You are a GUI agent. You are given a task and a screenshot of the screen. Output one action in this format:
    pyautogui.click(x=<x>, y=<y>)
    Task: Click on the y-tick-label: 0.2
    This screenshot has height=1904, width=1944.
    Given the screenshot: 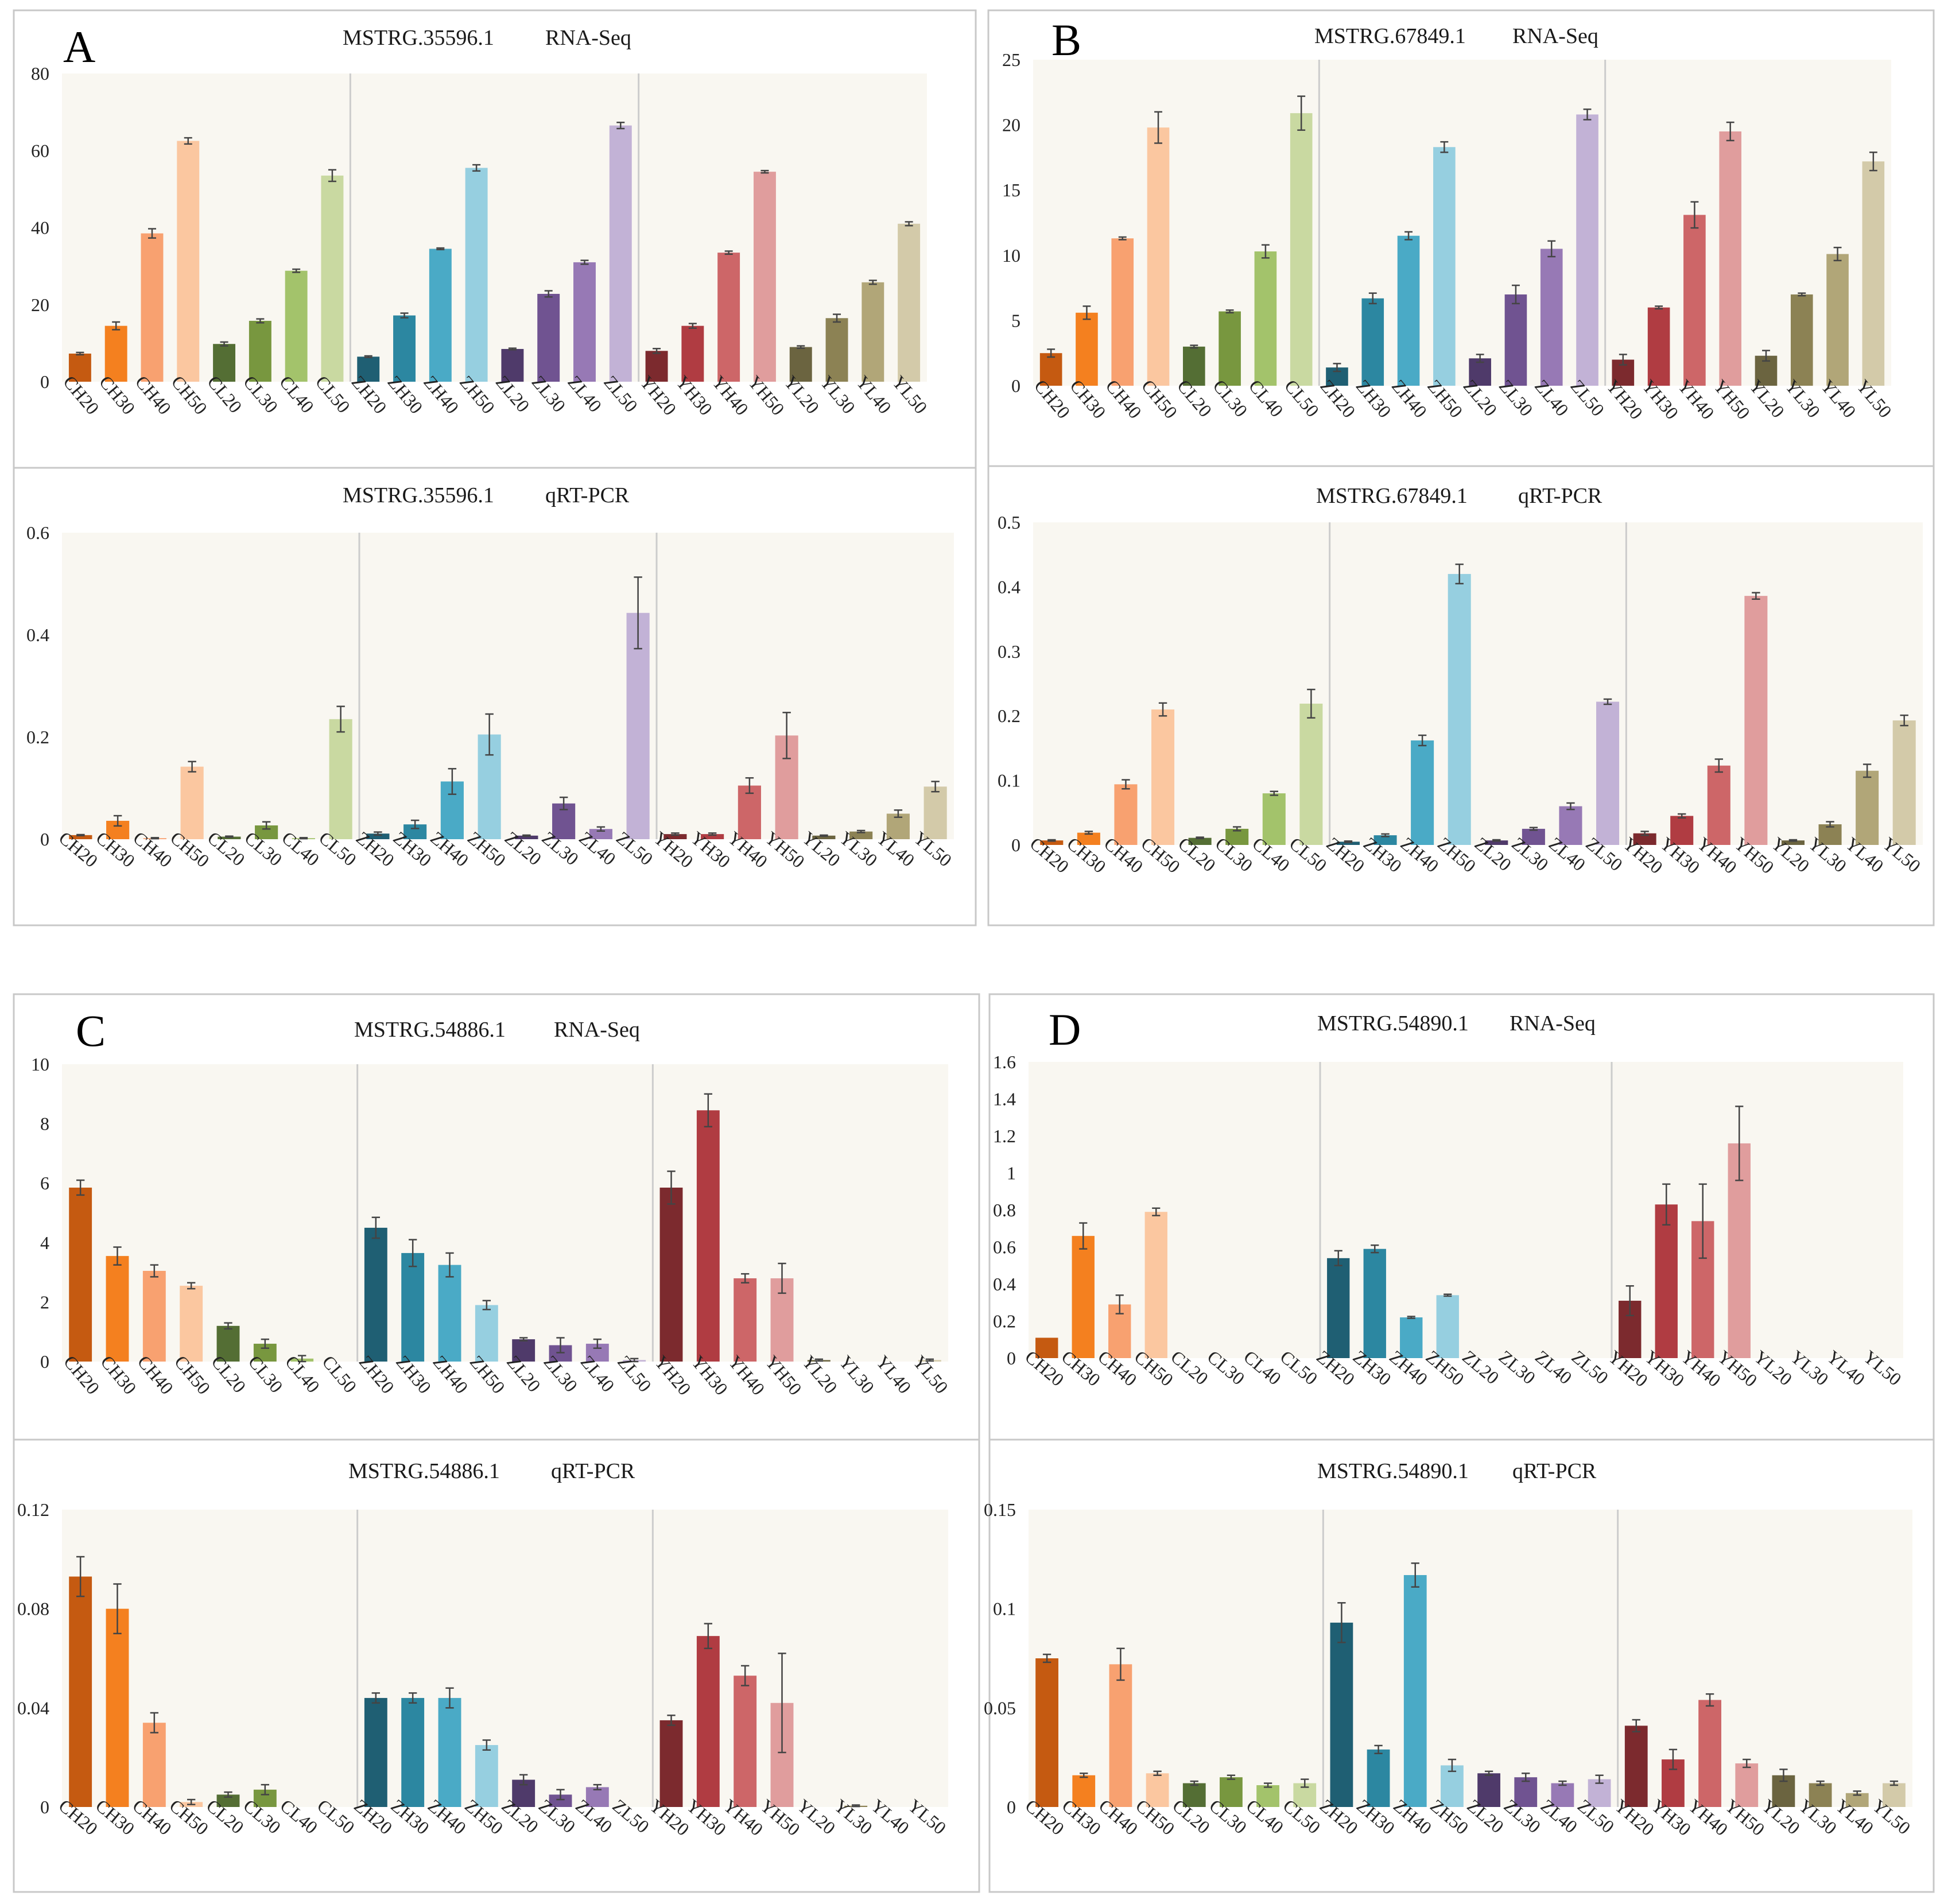 What is the action you would take?
    pyautogui.click(x=37, y=737)
    